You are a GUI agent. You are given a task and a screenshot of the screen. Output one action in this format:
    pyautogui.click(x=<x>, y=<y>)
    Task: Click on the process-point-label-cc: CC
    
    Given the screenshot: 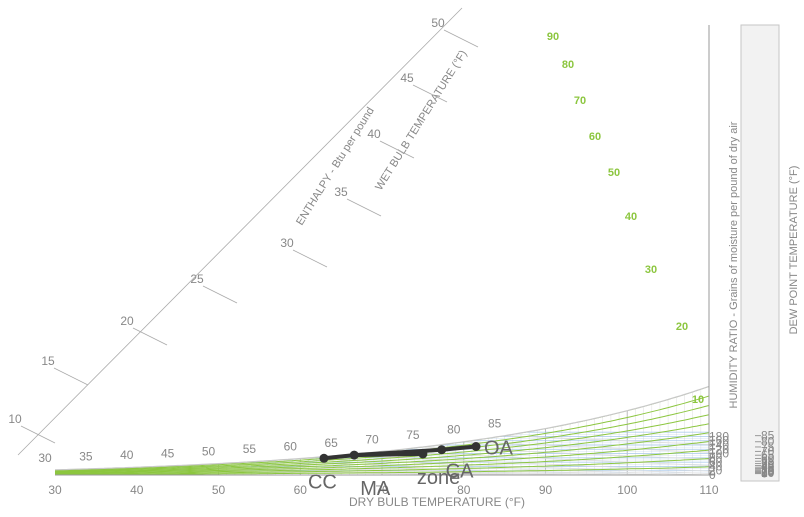 What is the action you would take?
    pyautogui.click(x=322, y=482)
    